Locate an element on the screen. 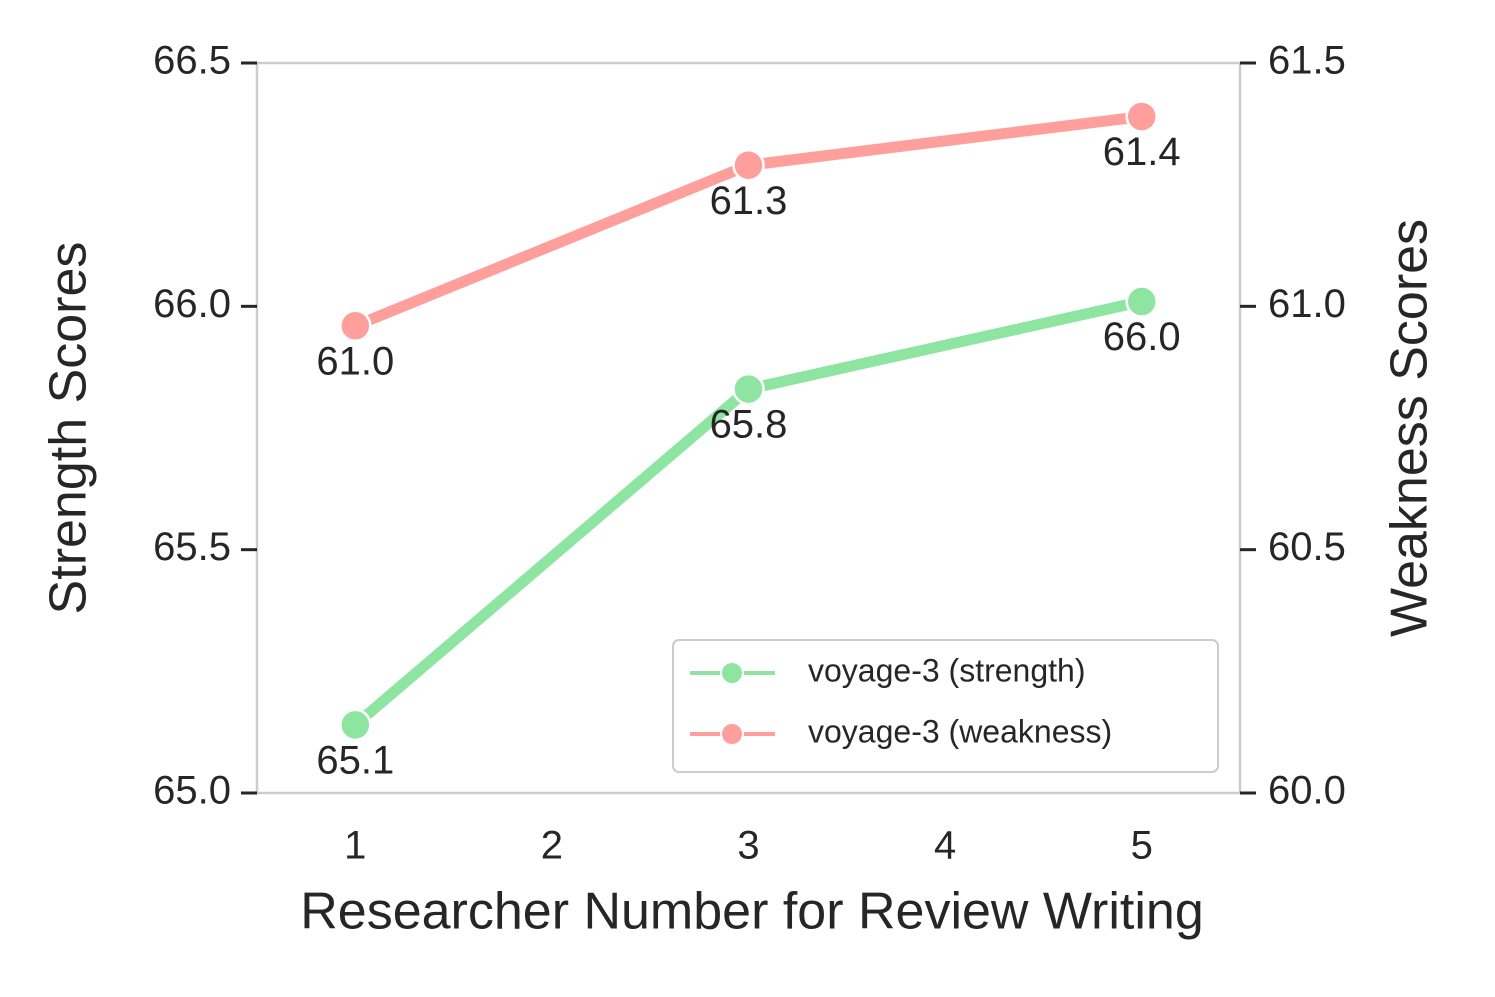 Image resolution: width=1495 pixels, height=997 pixels. legend-label: voyage-3 (weakness) is located at coordinates (960, 731).